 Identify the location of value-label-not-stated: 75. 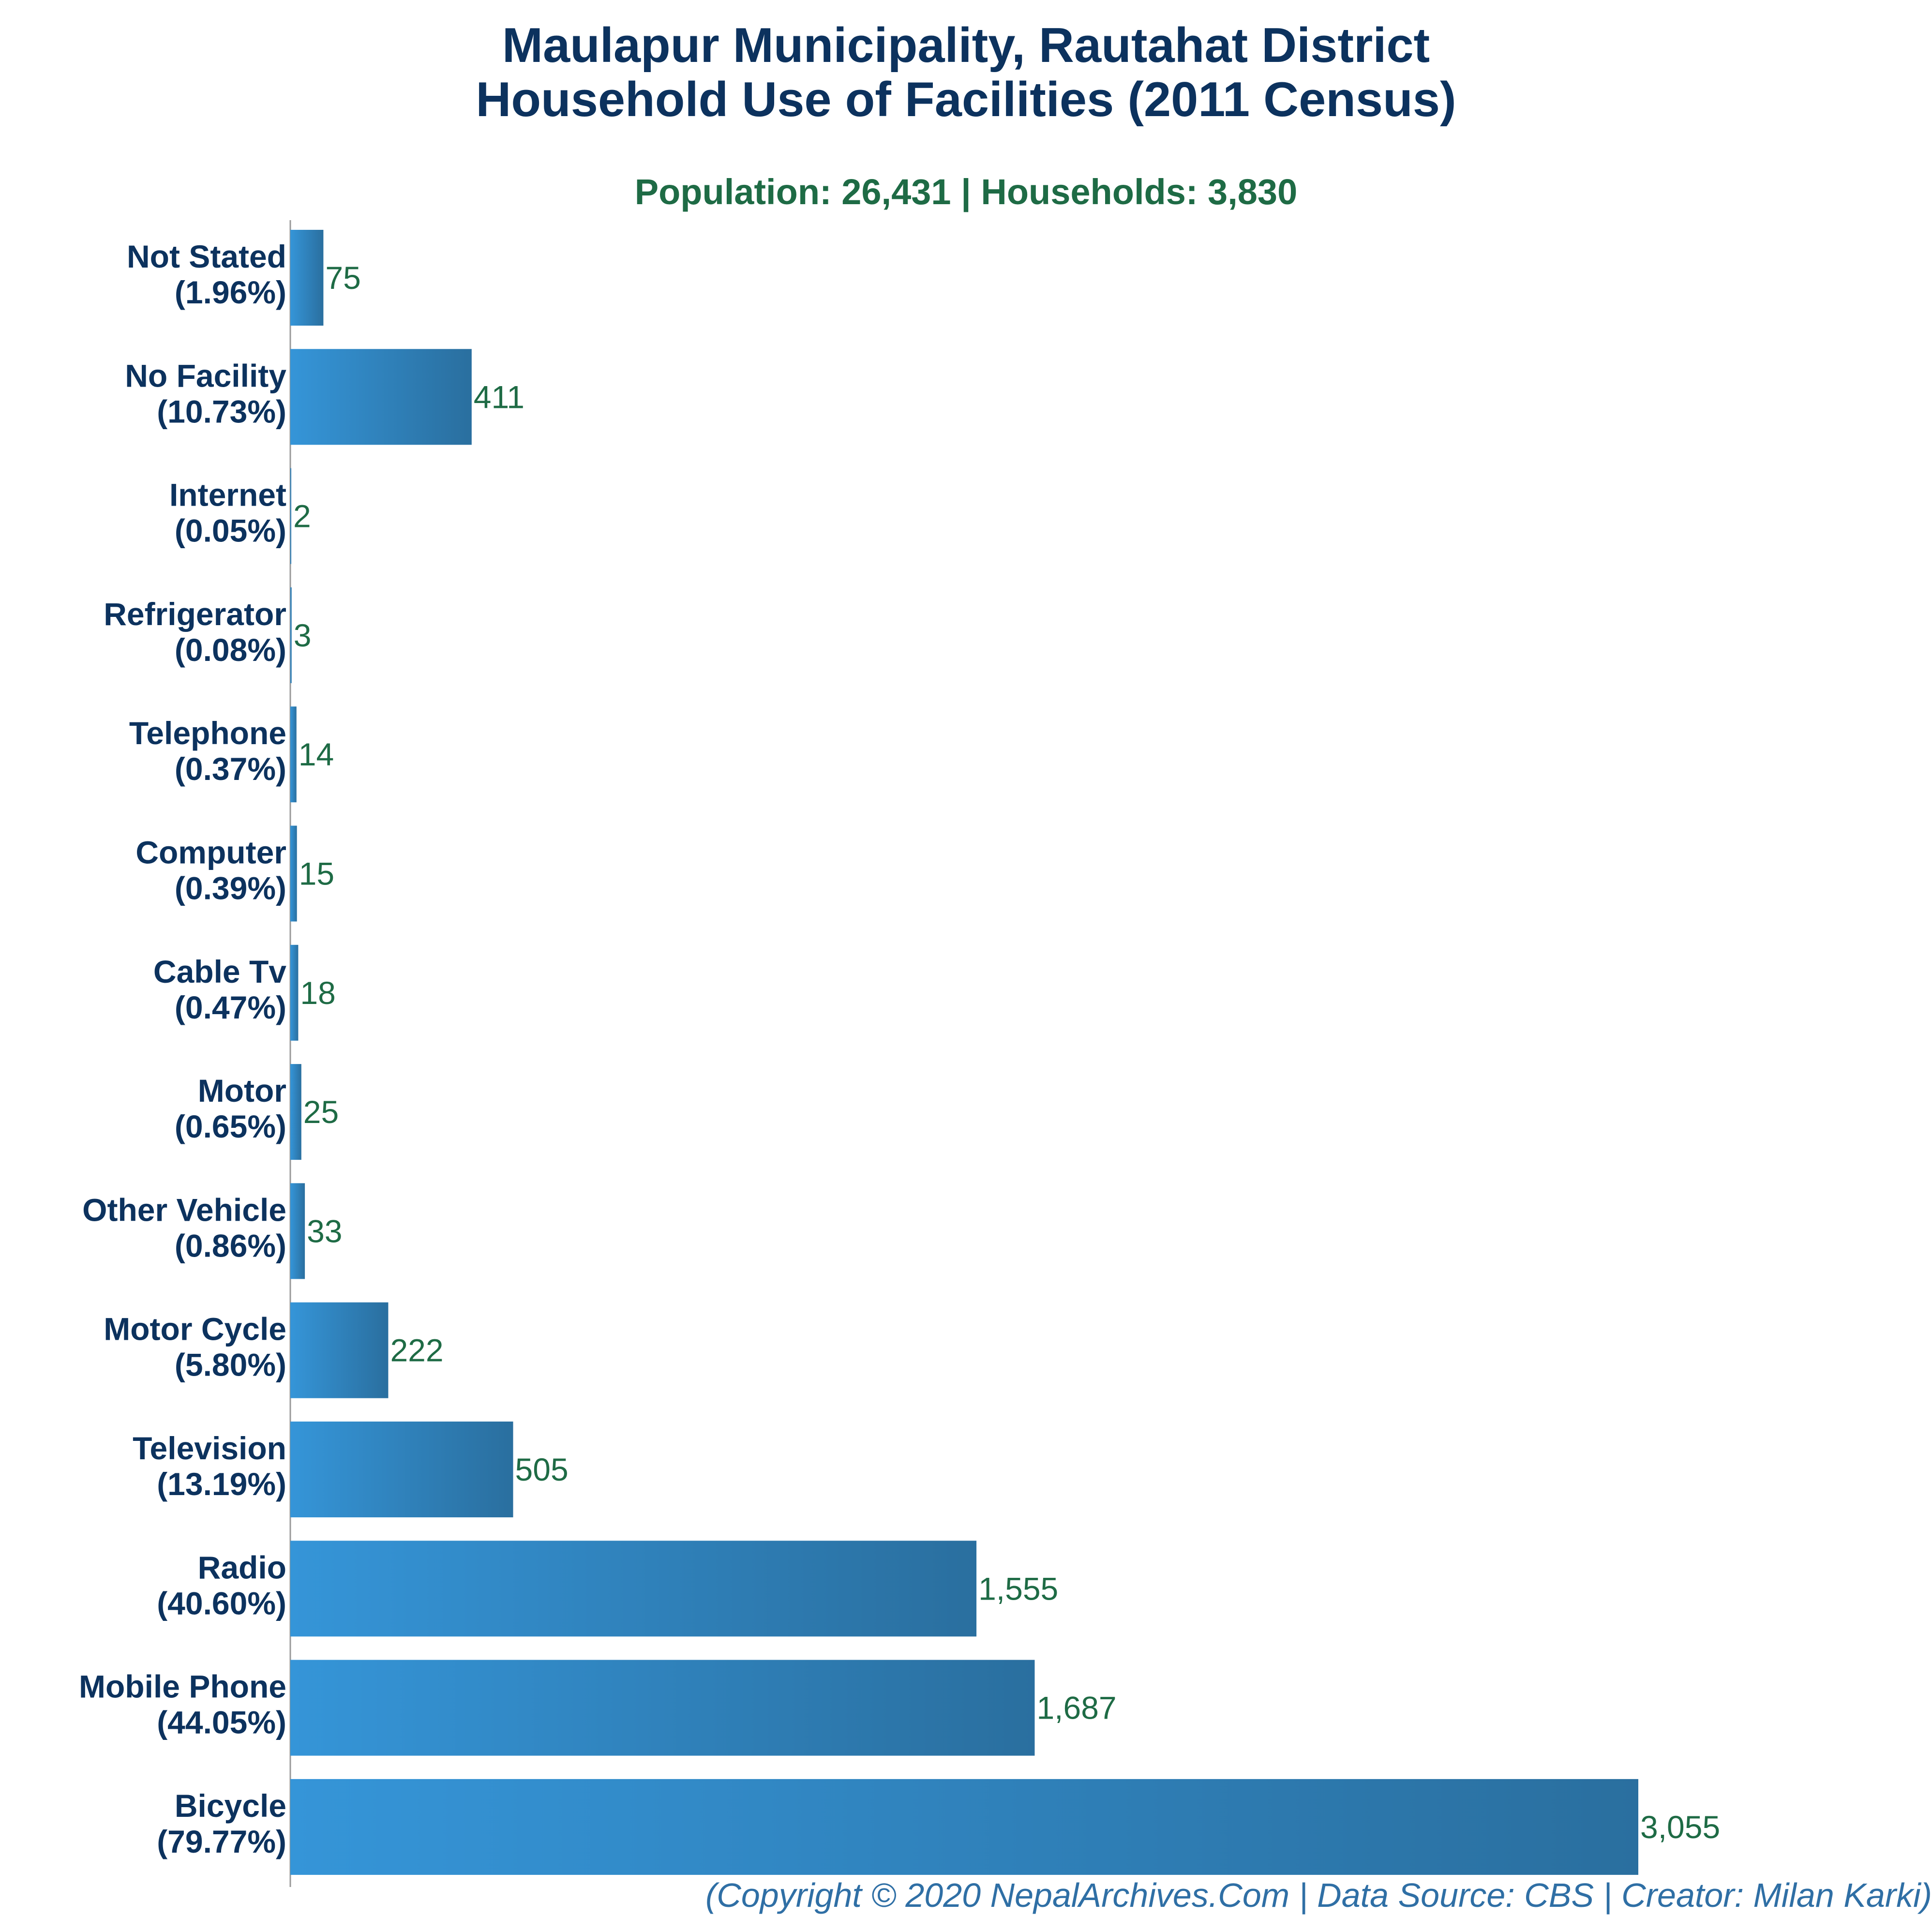
(342, 278).